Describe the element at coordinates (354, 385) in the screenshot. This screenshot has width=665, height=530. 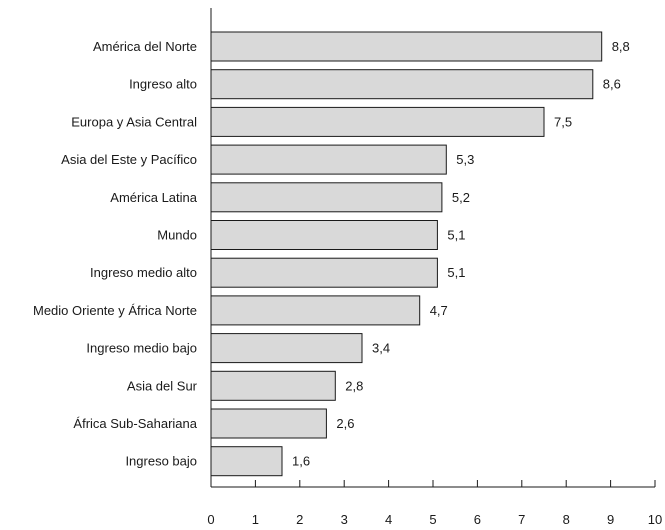
I see `data-label: 2,8` at that location.